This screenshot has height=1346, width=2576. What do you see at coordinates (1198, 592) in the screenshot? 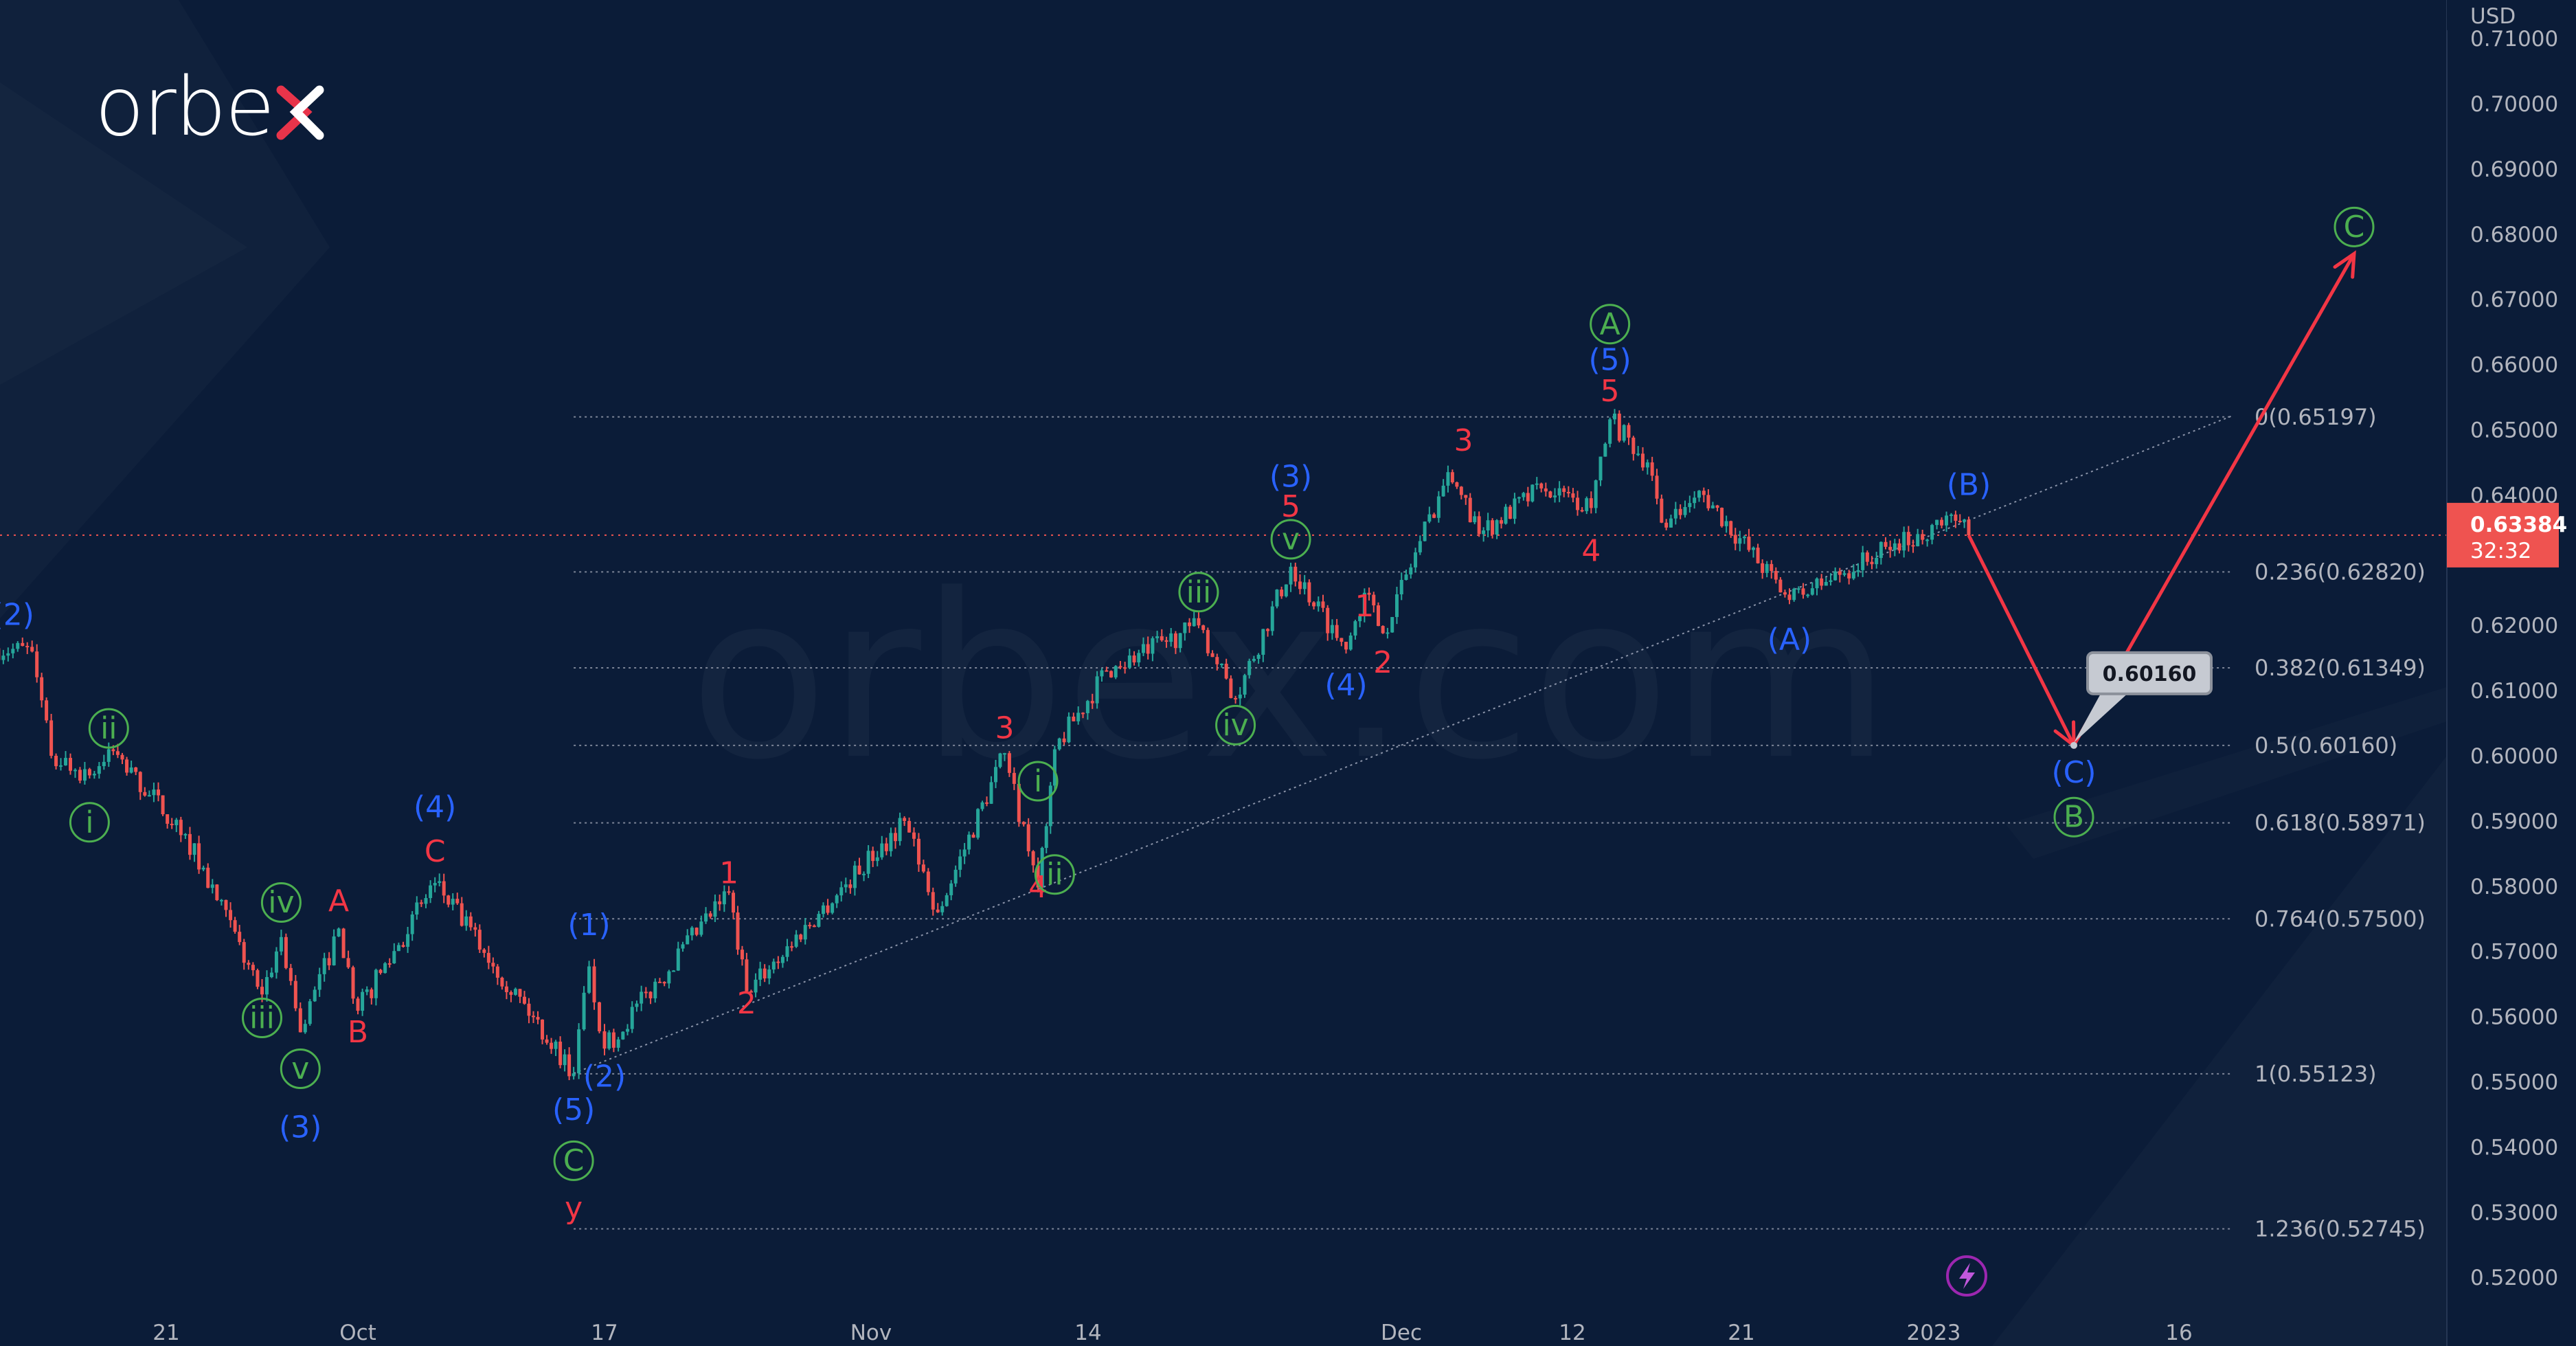
I see `wave-label: iii` at bounding box center [1198, 592].